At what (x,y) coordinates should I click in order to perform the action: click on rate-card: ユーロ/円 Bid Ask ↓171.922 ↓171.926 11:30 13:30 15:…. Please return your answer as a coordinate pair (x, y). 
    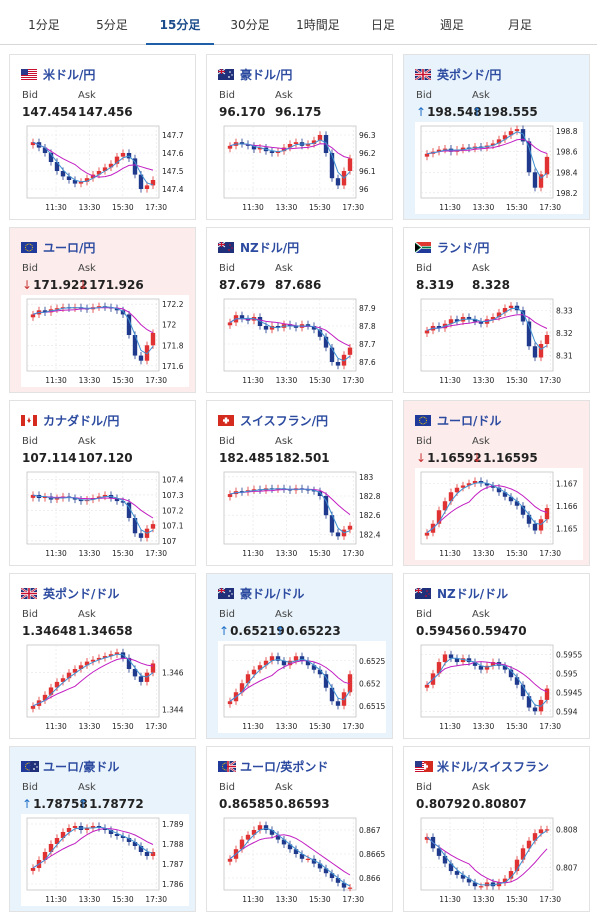
    Looking at the image, I should click on (102, 310).